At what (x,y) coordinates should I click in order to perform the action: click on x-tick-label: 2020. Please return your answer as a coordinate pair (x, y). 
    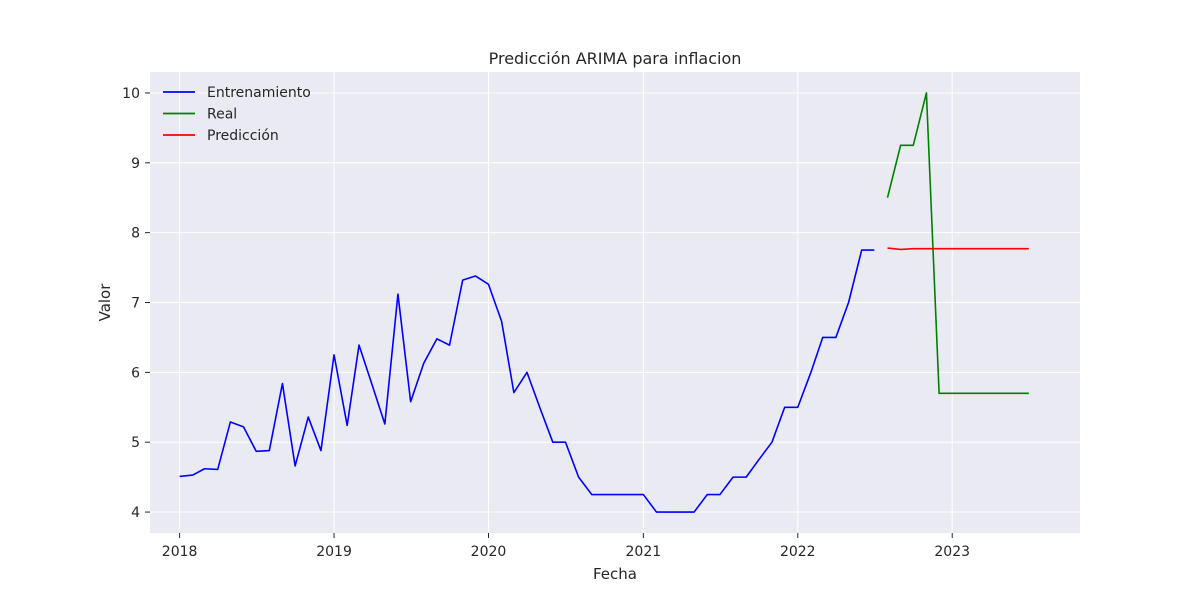
    Looking at the image, I should click on (489, 552).